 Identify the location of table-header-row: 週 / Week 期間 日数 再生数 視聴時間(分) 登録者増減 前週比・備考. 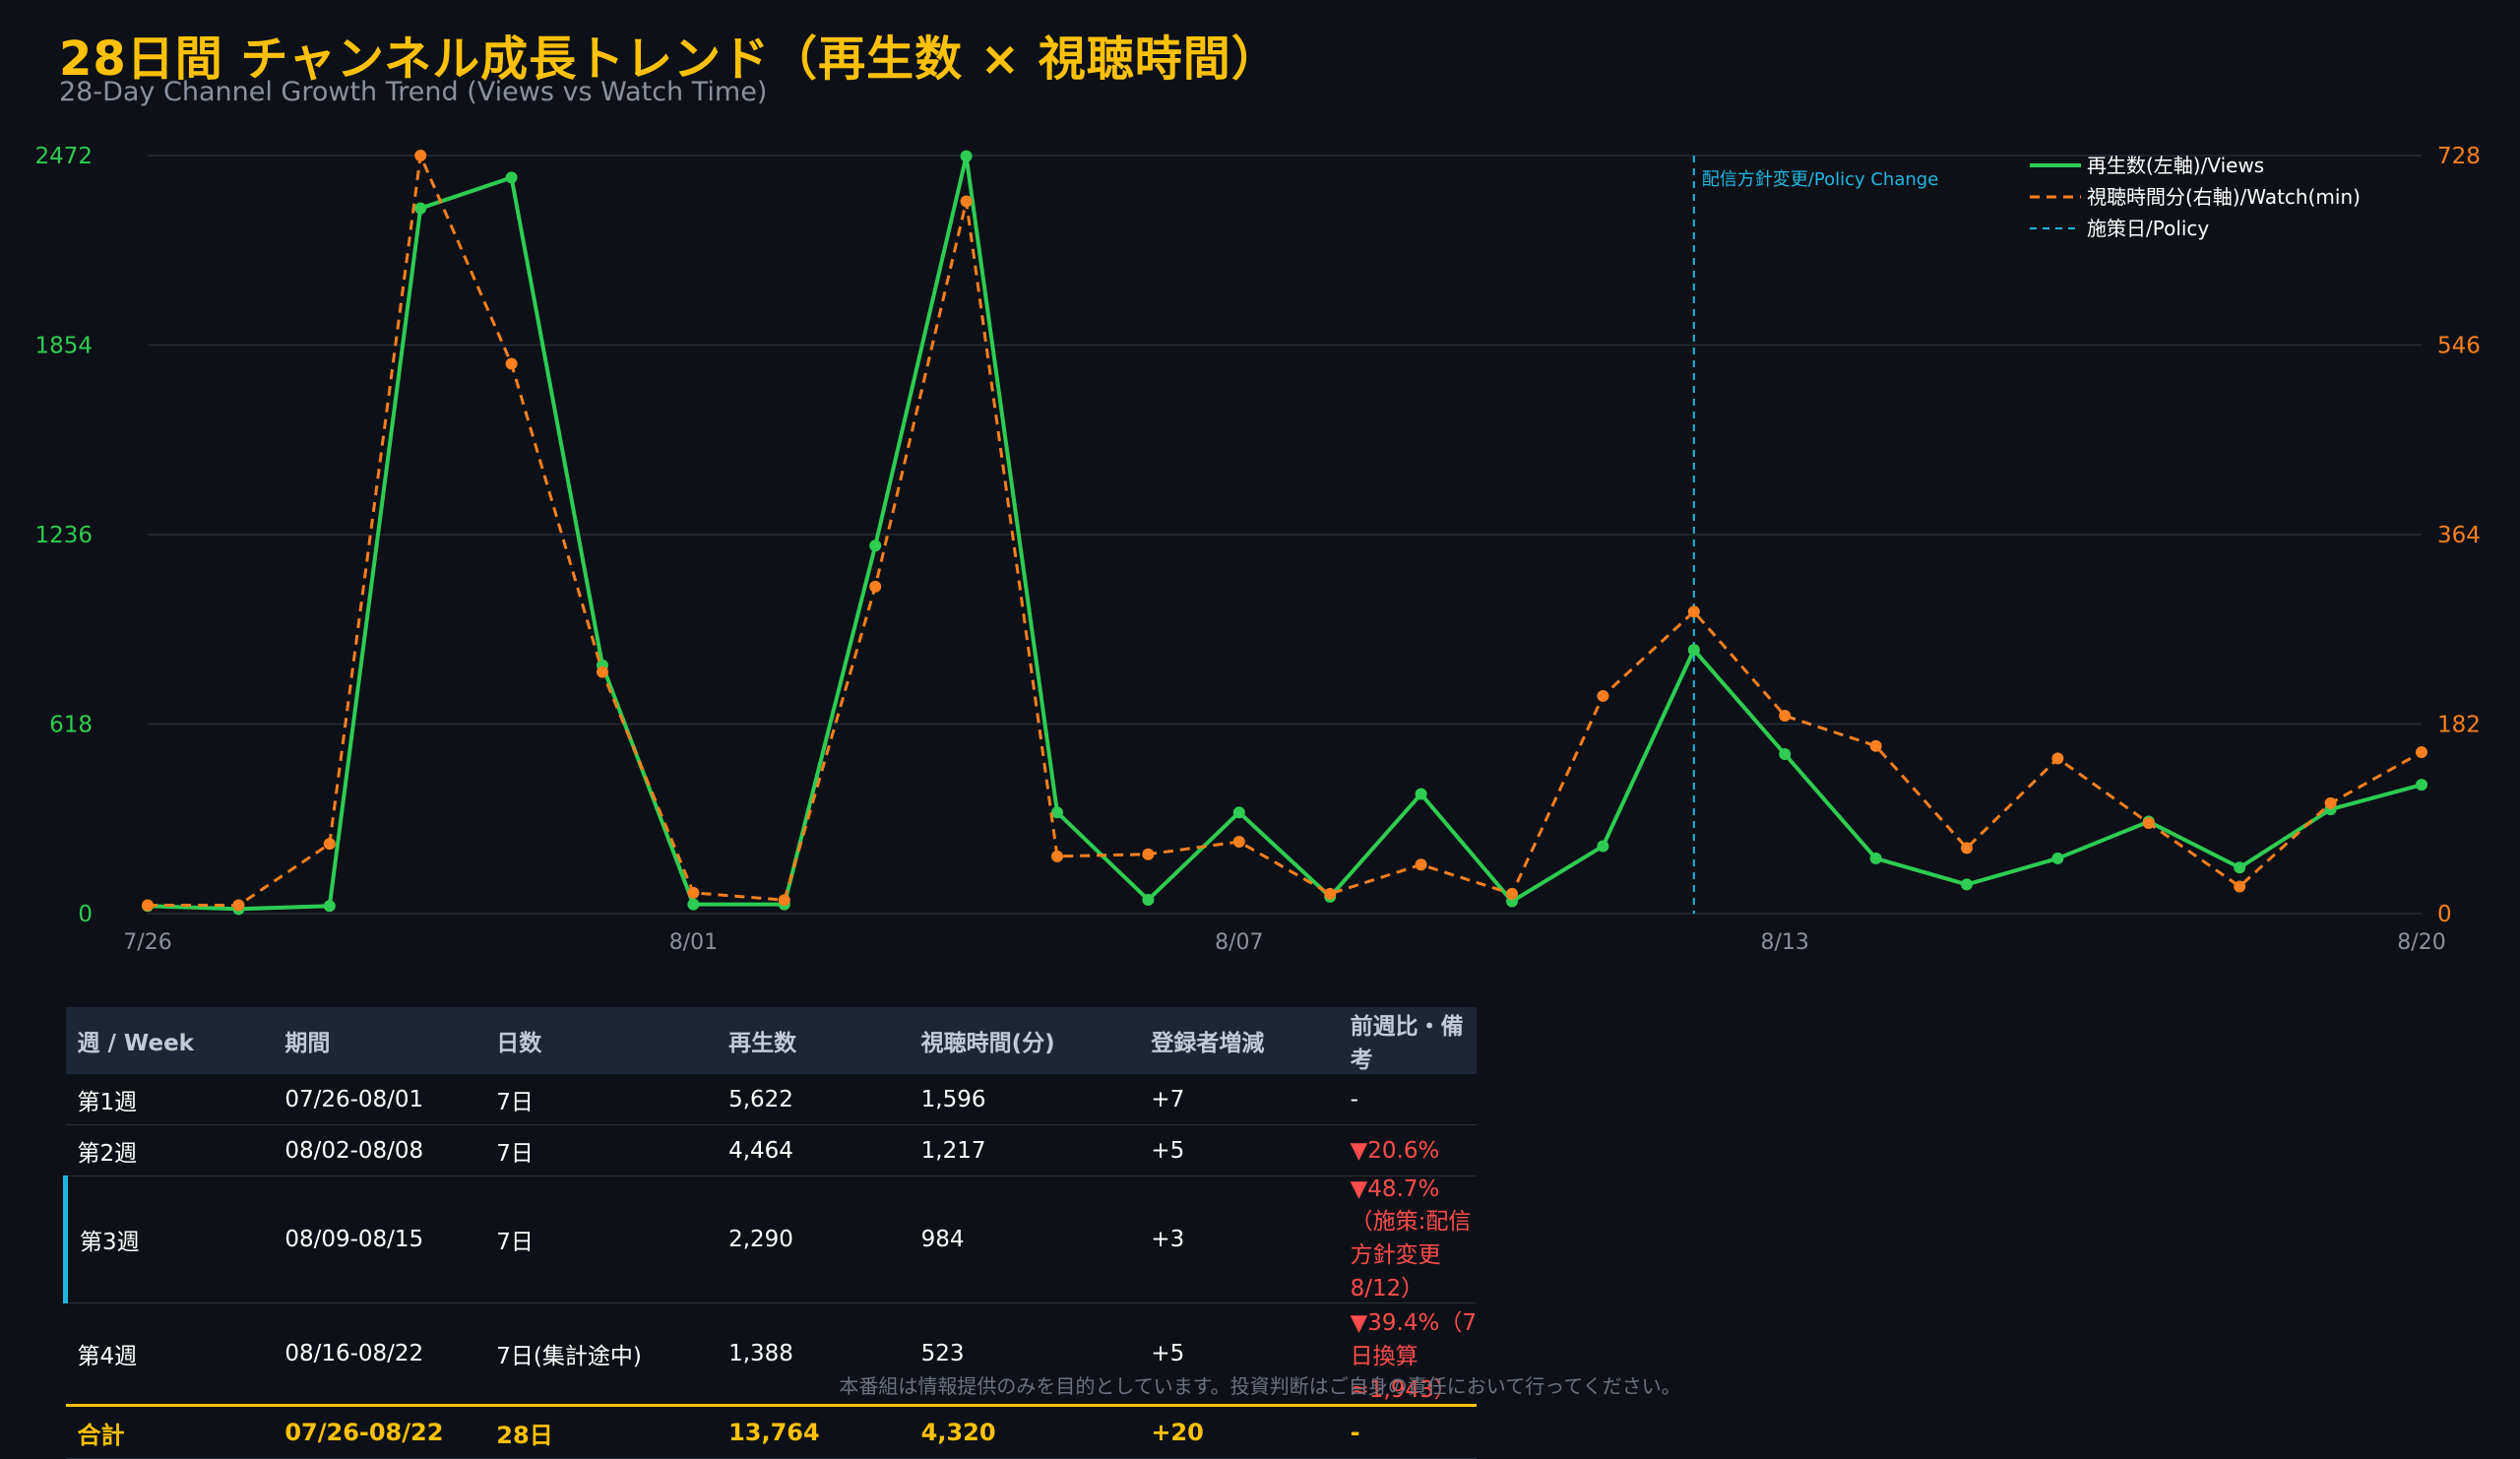
(771, 1040).